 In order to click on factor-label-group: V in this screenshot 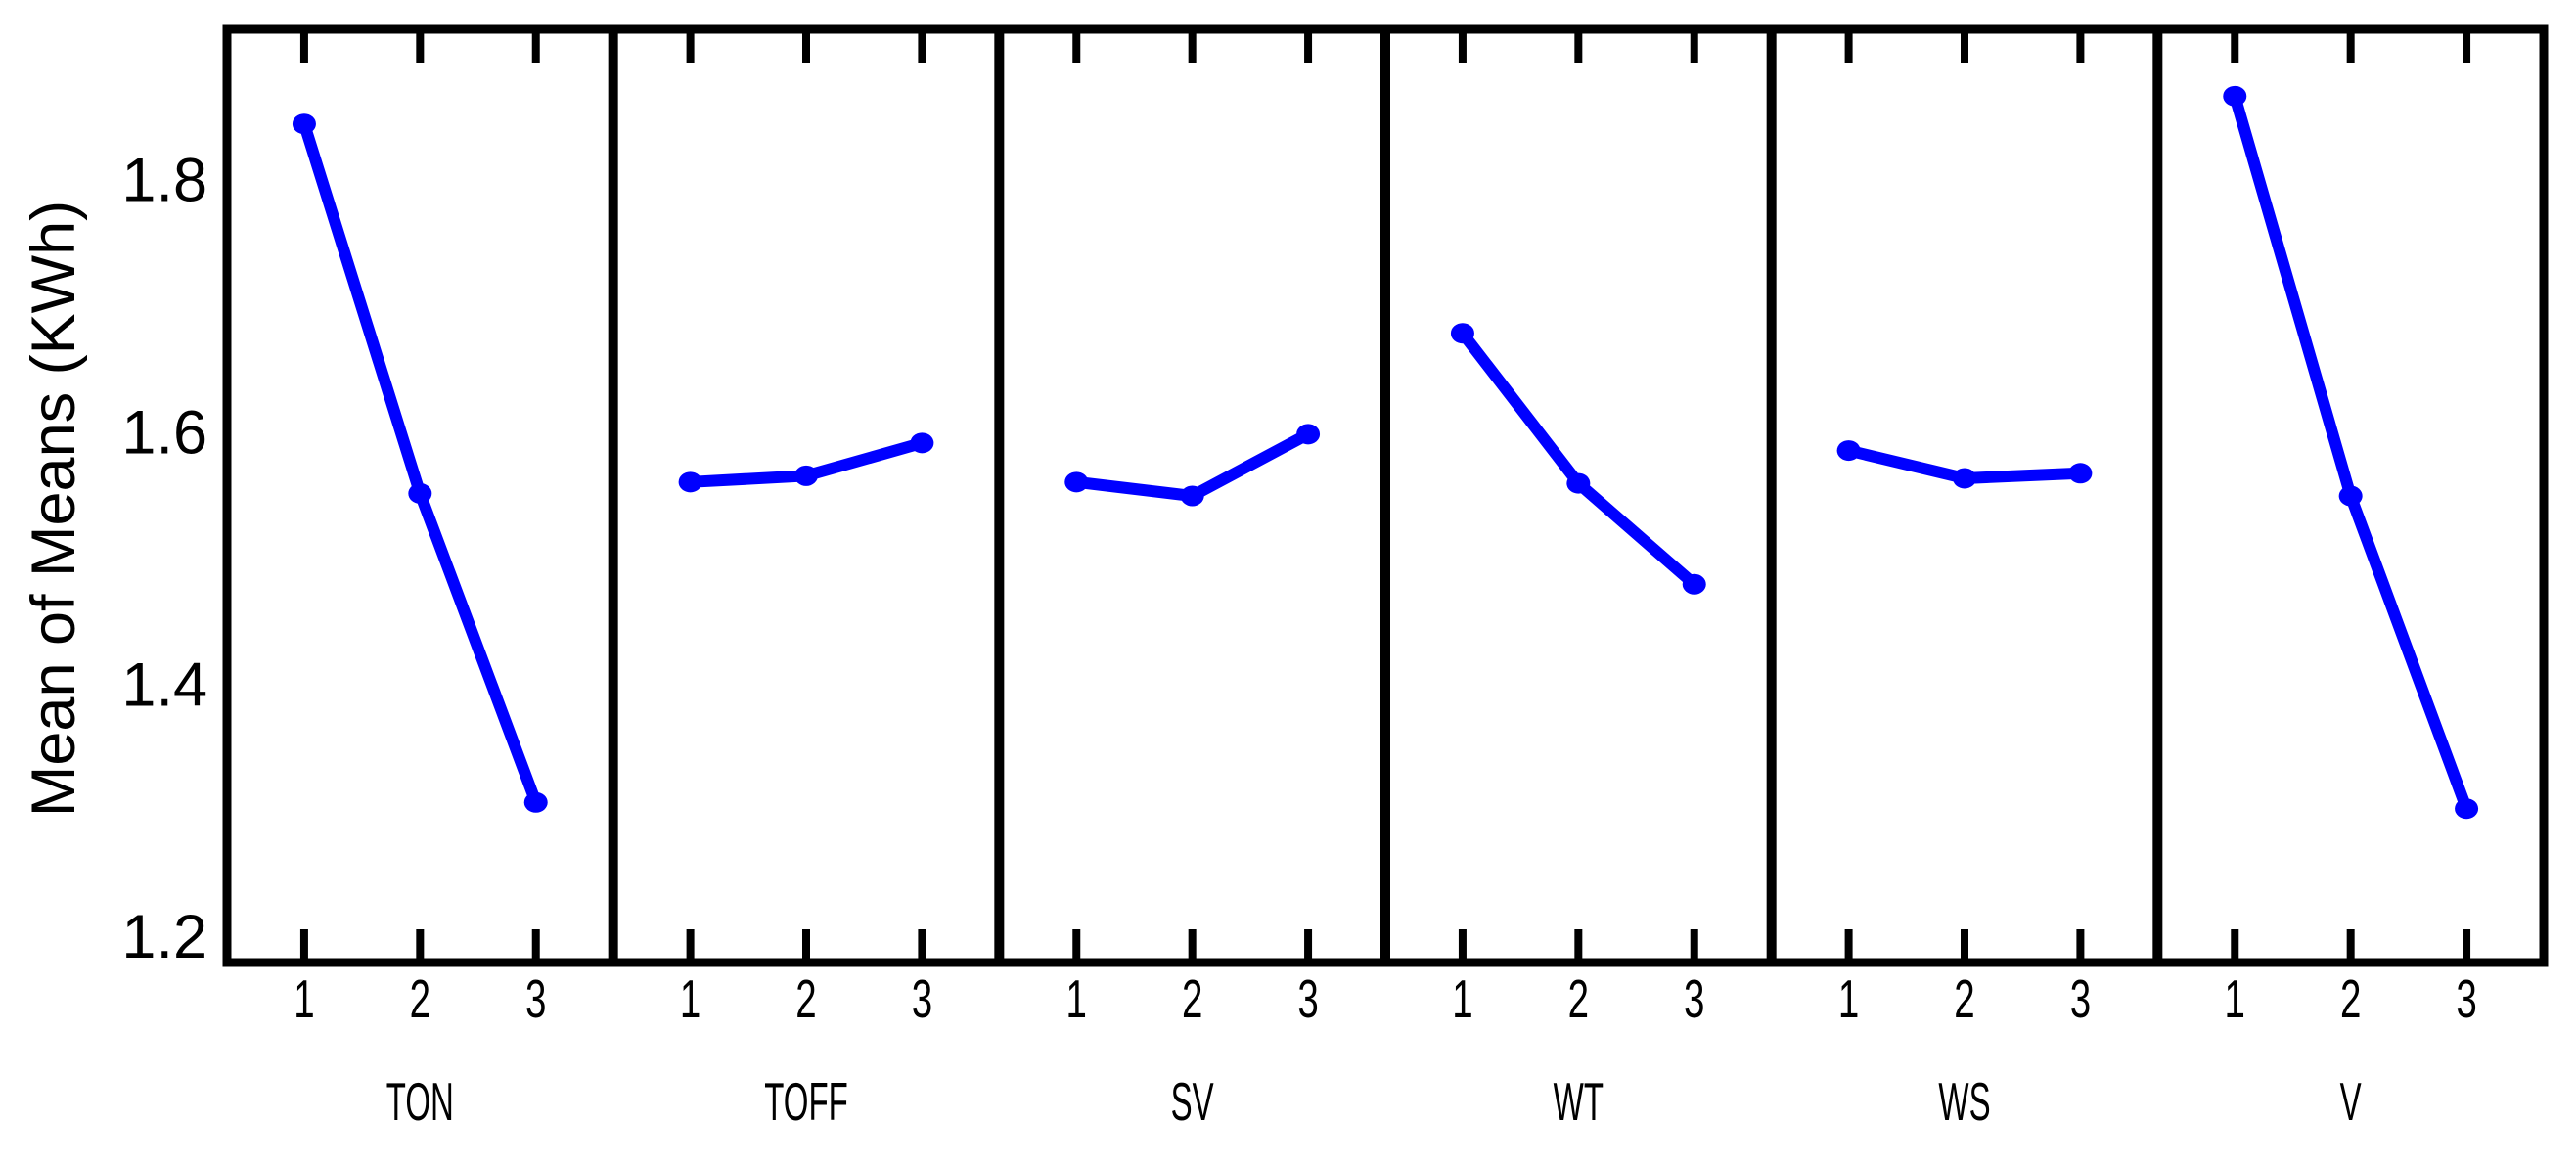, I will do `click(2351, 1101)`.